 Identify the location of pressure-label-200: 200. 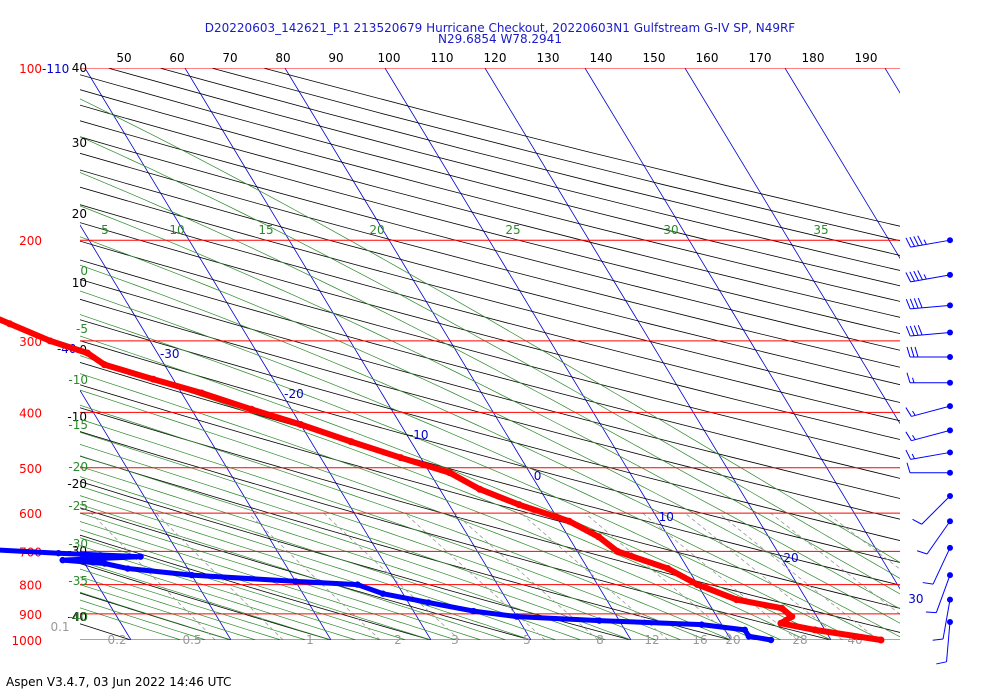
(30, 241).